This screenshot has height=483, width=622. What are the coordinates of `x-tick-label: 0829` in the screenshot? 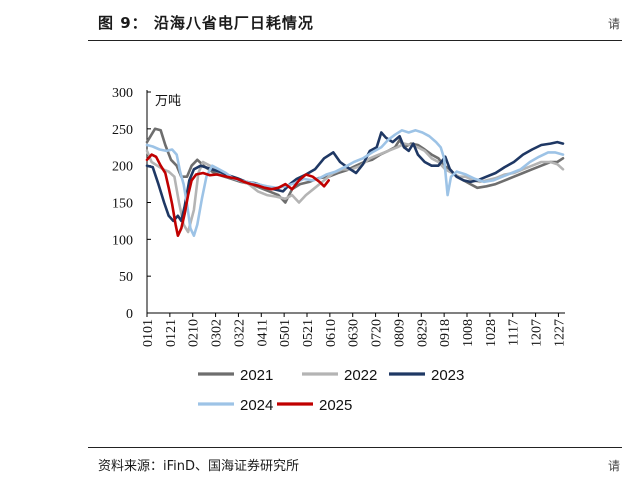 It's located at (422, 333).